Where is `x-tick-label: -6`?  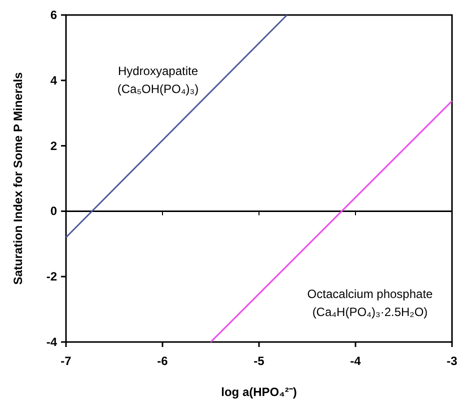
x-tick-label: -6 is located at coordinates (162, 361).